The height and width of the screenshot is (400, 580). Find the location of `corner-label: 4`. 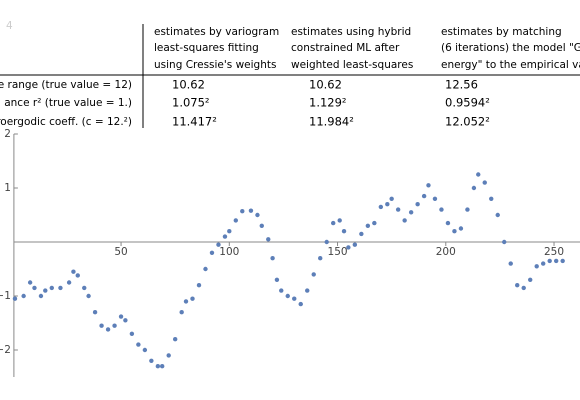

corner-label: 4 is located at coordinates (9, 26).